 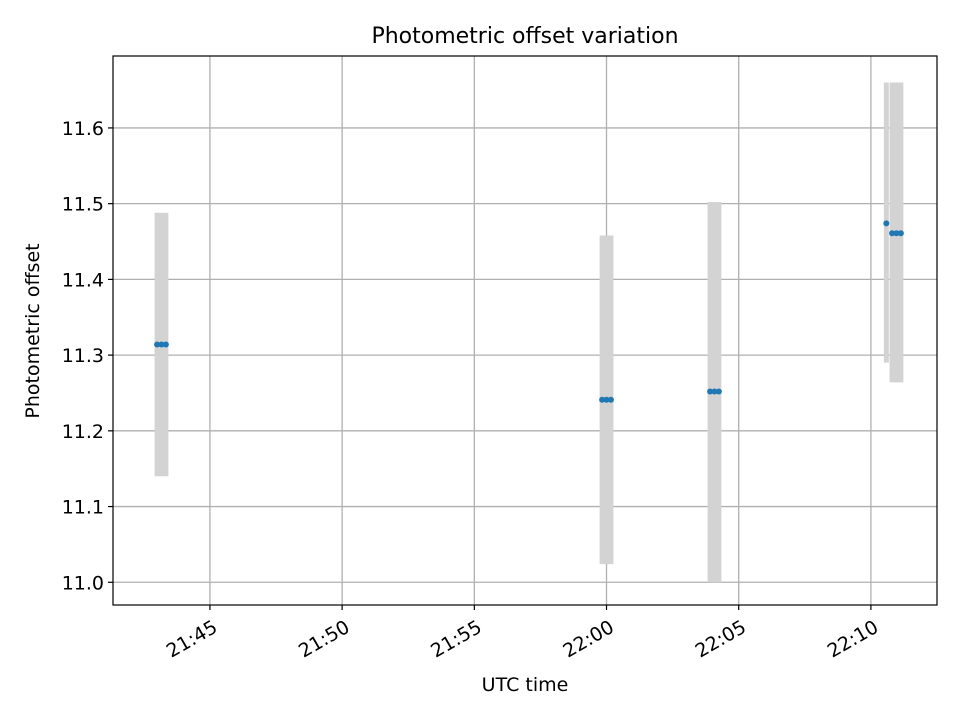 What do you see at coordinates (83, 280) in the screenshot?
I see `y-tick-label: 11.4` at bounding box center [83, 280].